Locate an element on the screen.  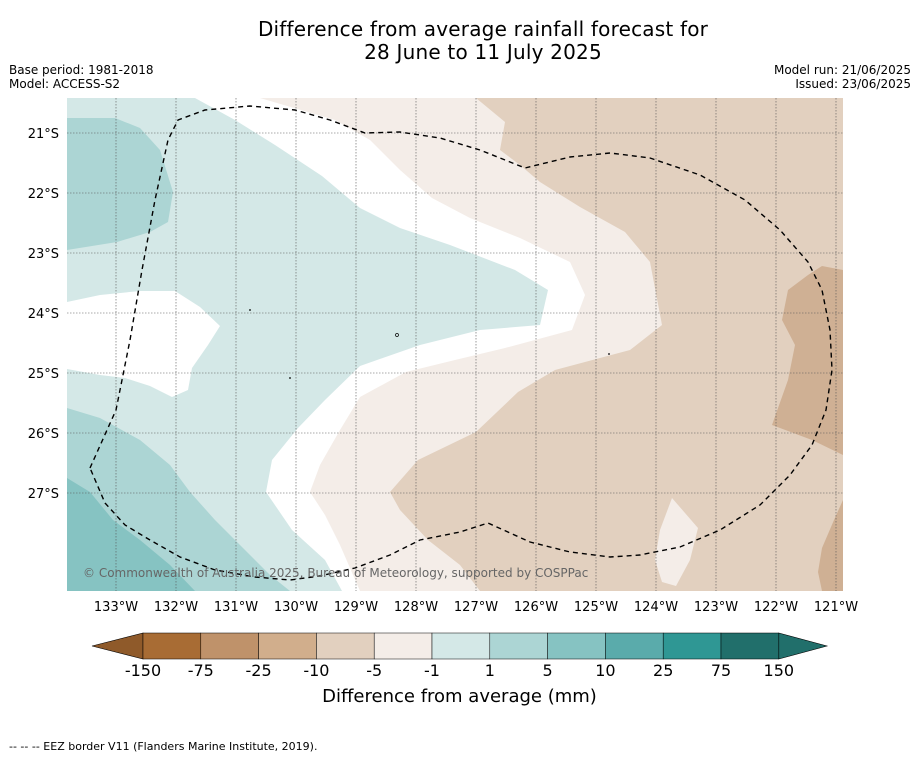
longitude-label: 123°W is located at coordinates (716, 607).